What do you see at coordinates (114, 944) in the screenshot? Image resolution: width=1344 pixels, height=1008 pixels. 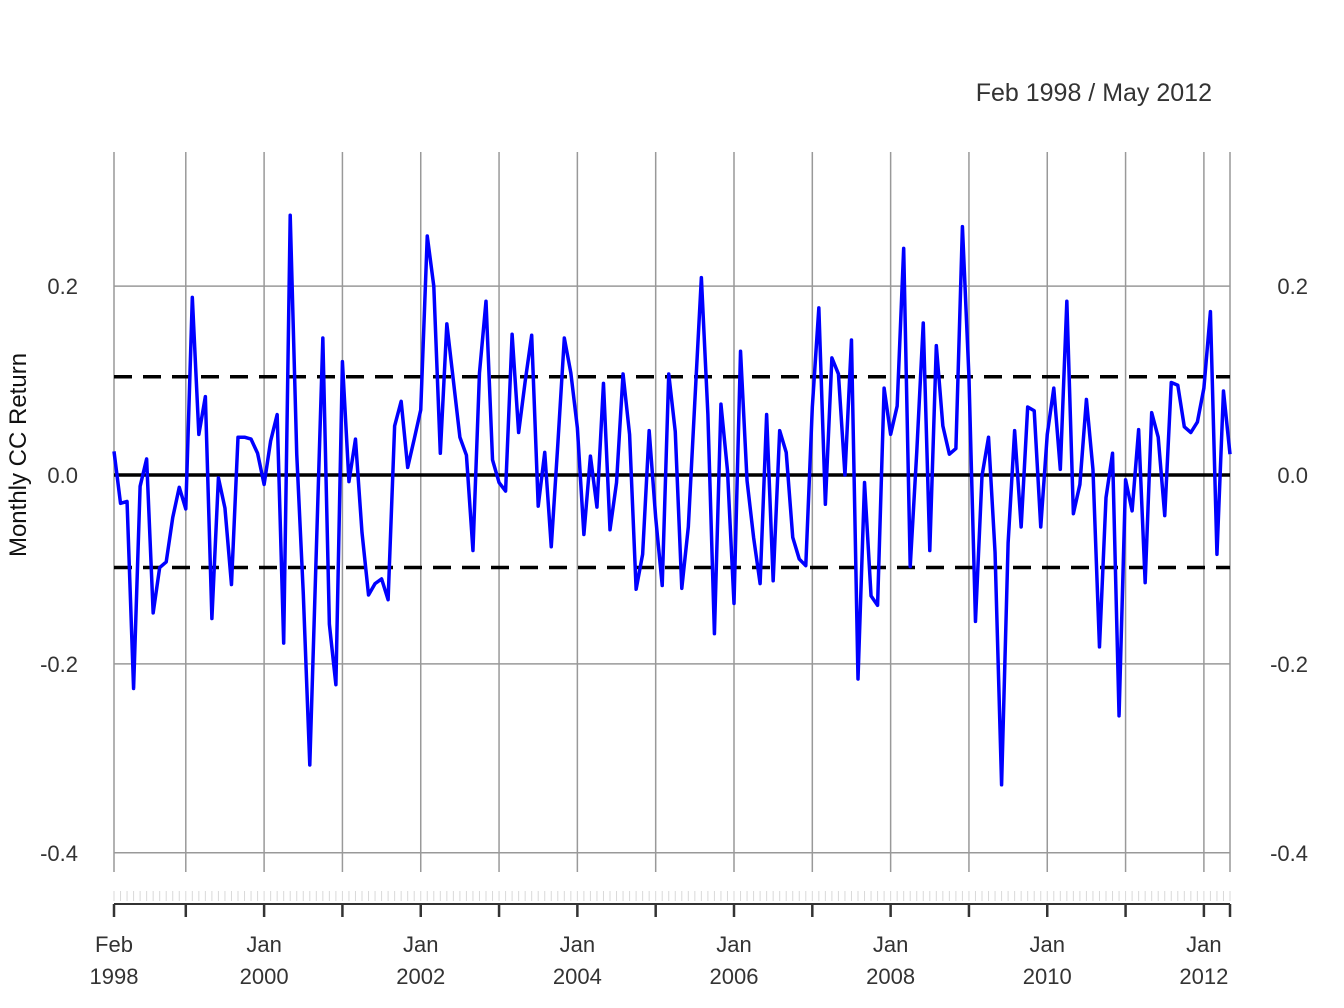 I see `x-tick-label-month: Feb` at bounding box center [114, 944].